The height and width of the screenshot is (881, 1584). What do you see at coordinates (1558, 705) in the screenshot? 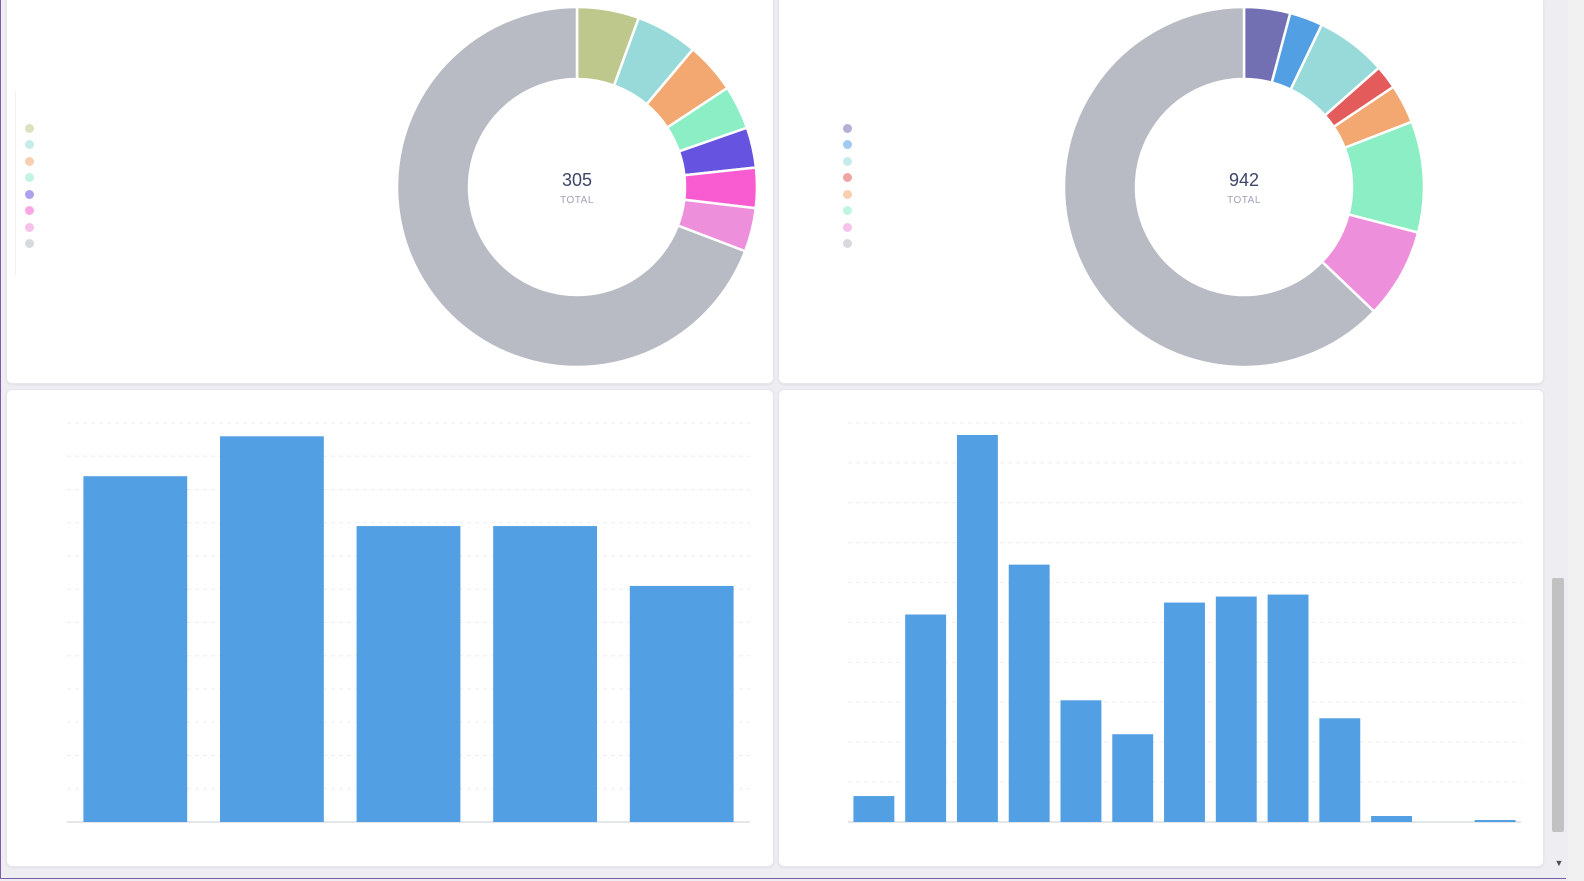
I see `scrollbar-thumb` at bounding box center [1558, 705].